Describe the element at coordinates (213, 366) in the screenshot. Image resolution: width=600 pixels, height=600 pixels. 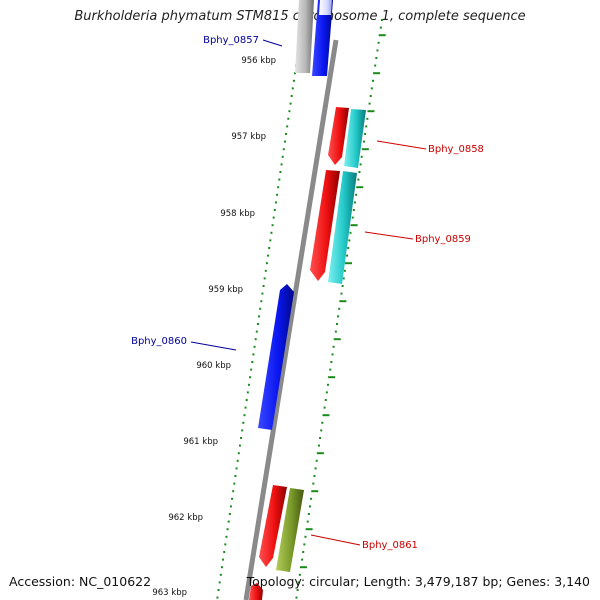
I see `scale-label-960: 960 kbp` at that location.